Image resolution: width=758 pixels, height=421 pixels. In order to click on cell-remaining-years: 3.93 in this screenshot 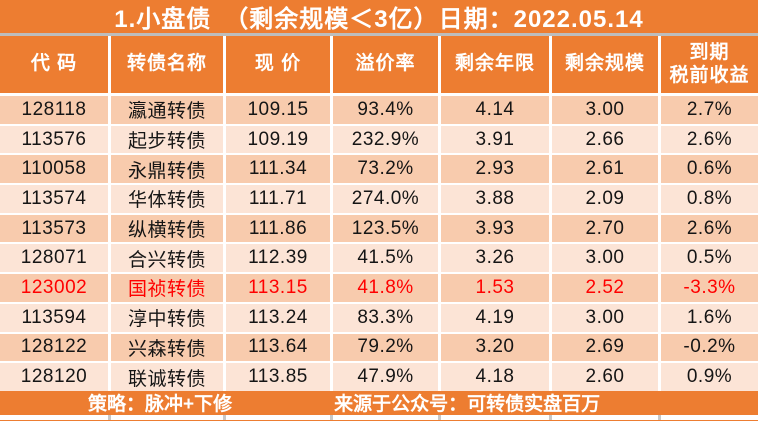, I will do `click(495, 228)`.